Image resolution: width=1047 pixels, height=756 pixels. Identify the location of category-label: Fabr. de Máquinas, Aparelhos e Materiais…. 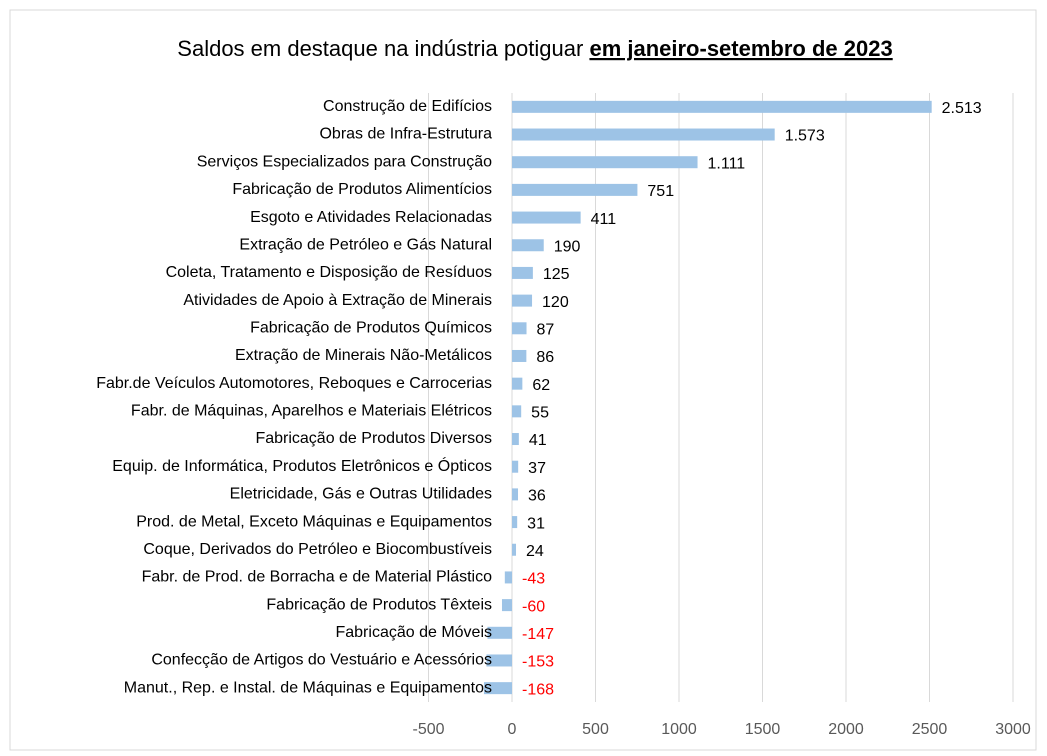
(311, 411).